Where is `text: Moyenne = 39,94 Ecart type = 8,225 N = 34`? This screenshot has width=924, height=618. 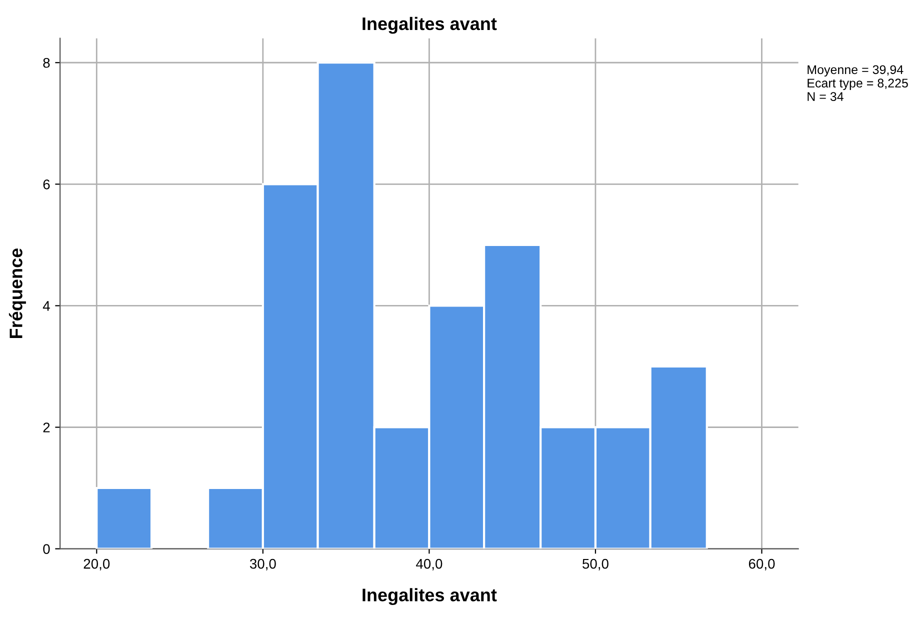
text: Moyenne = 39,94 Ecart type = 8,225 N = 34 is located at coordinates (858, 83).